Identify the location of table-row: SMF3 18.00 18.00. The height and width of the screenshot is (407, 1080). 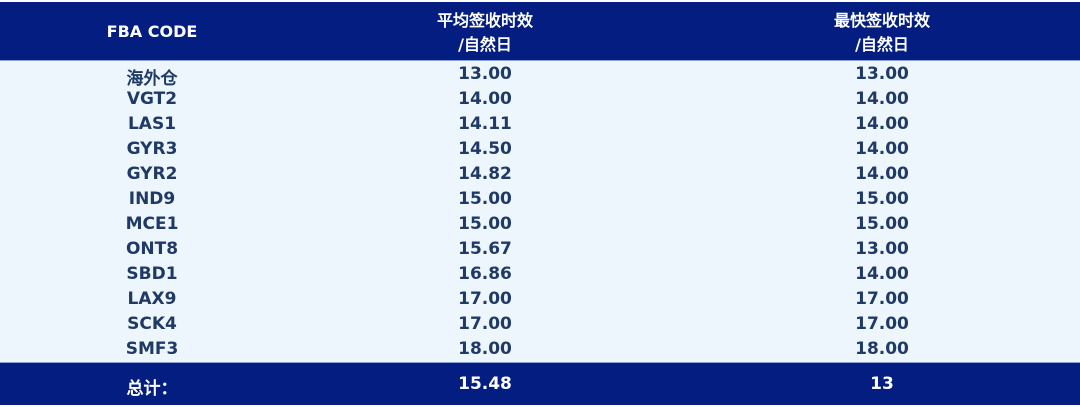
(540, 349).